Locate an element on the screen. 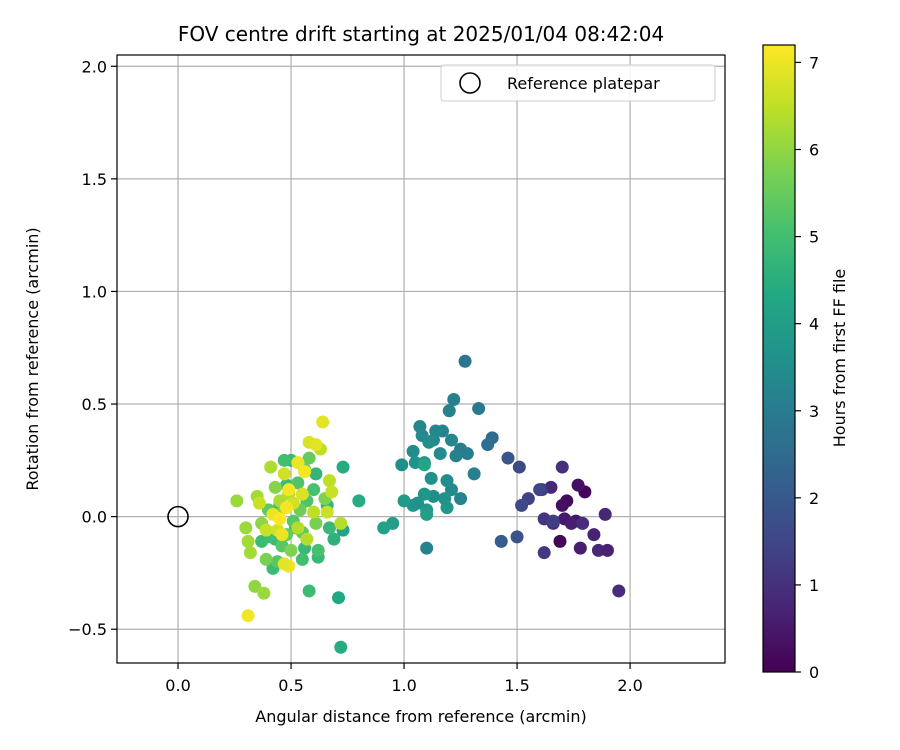 Image resolution: width=900 pixels, height=750 pixels. legend-box is located at coordinates (578, 83).